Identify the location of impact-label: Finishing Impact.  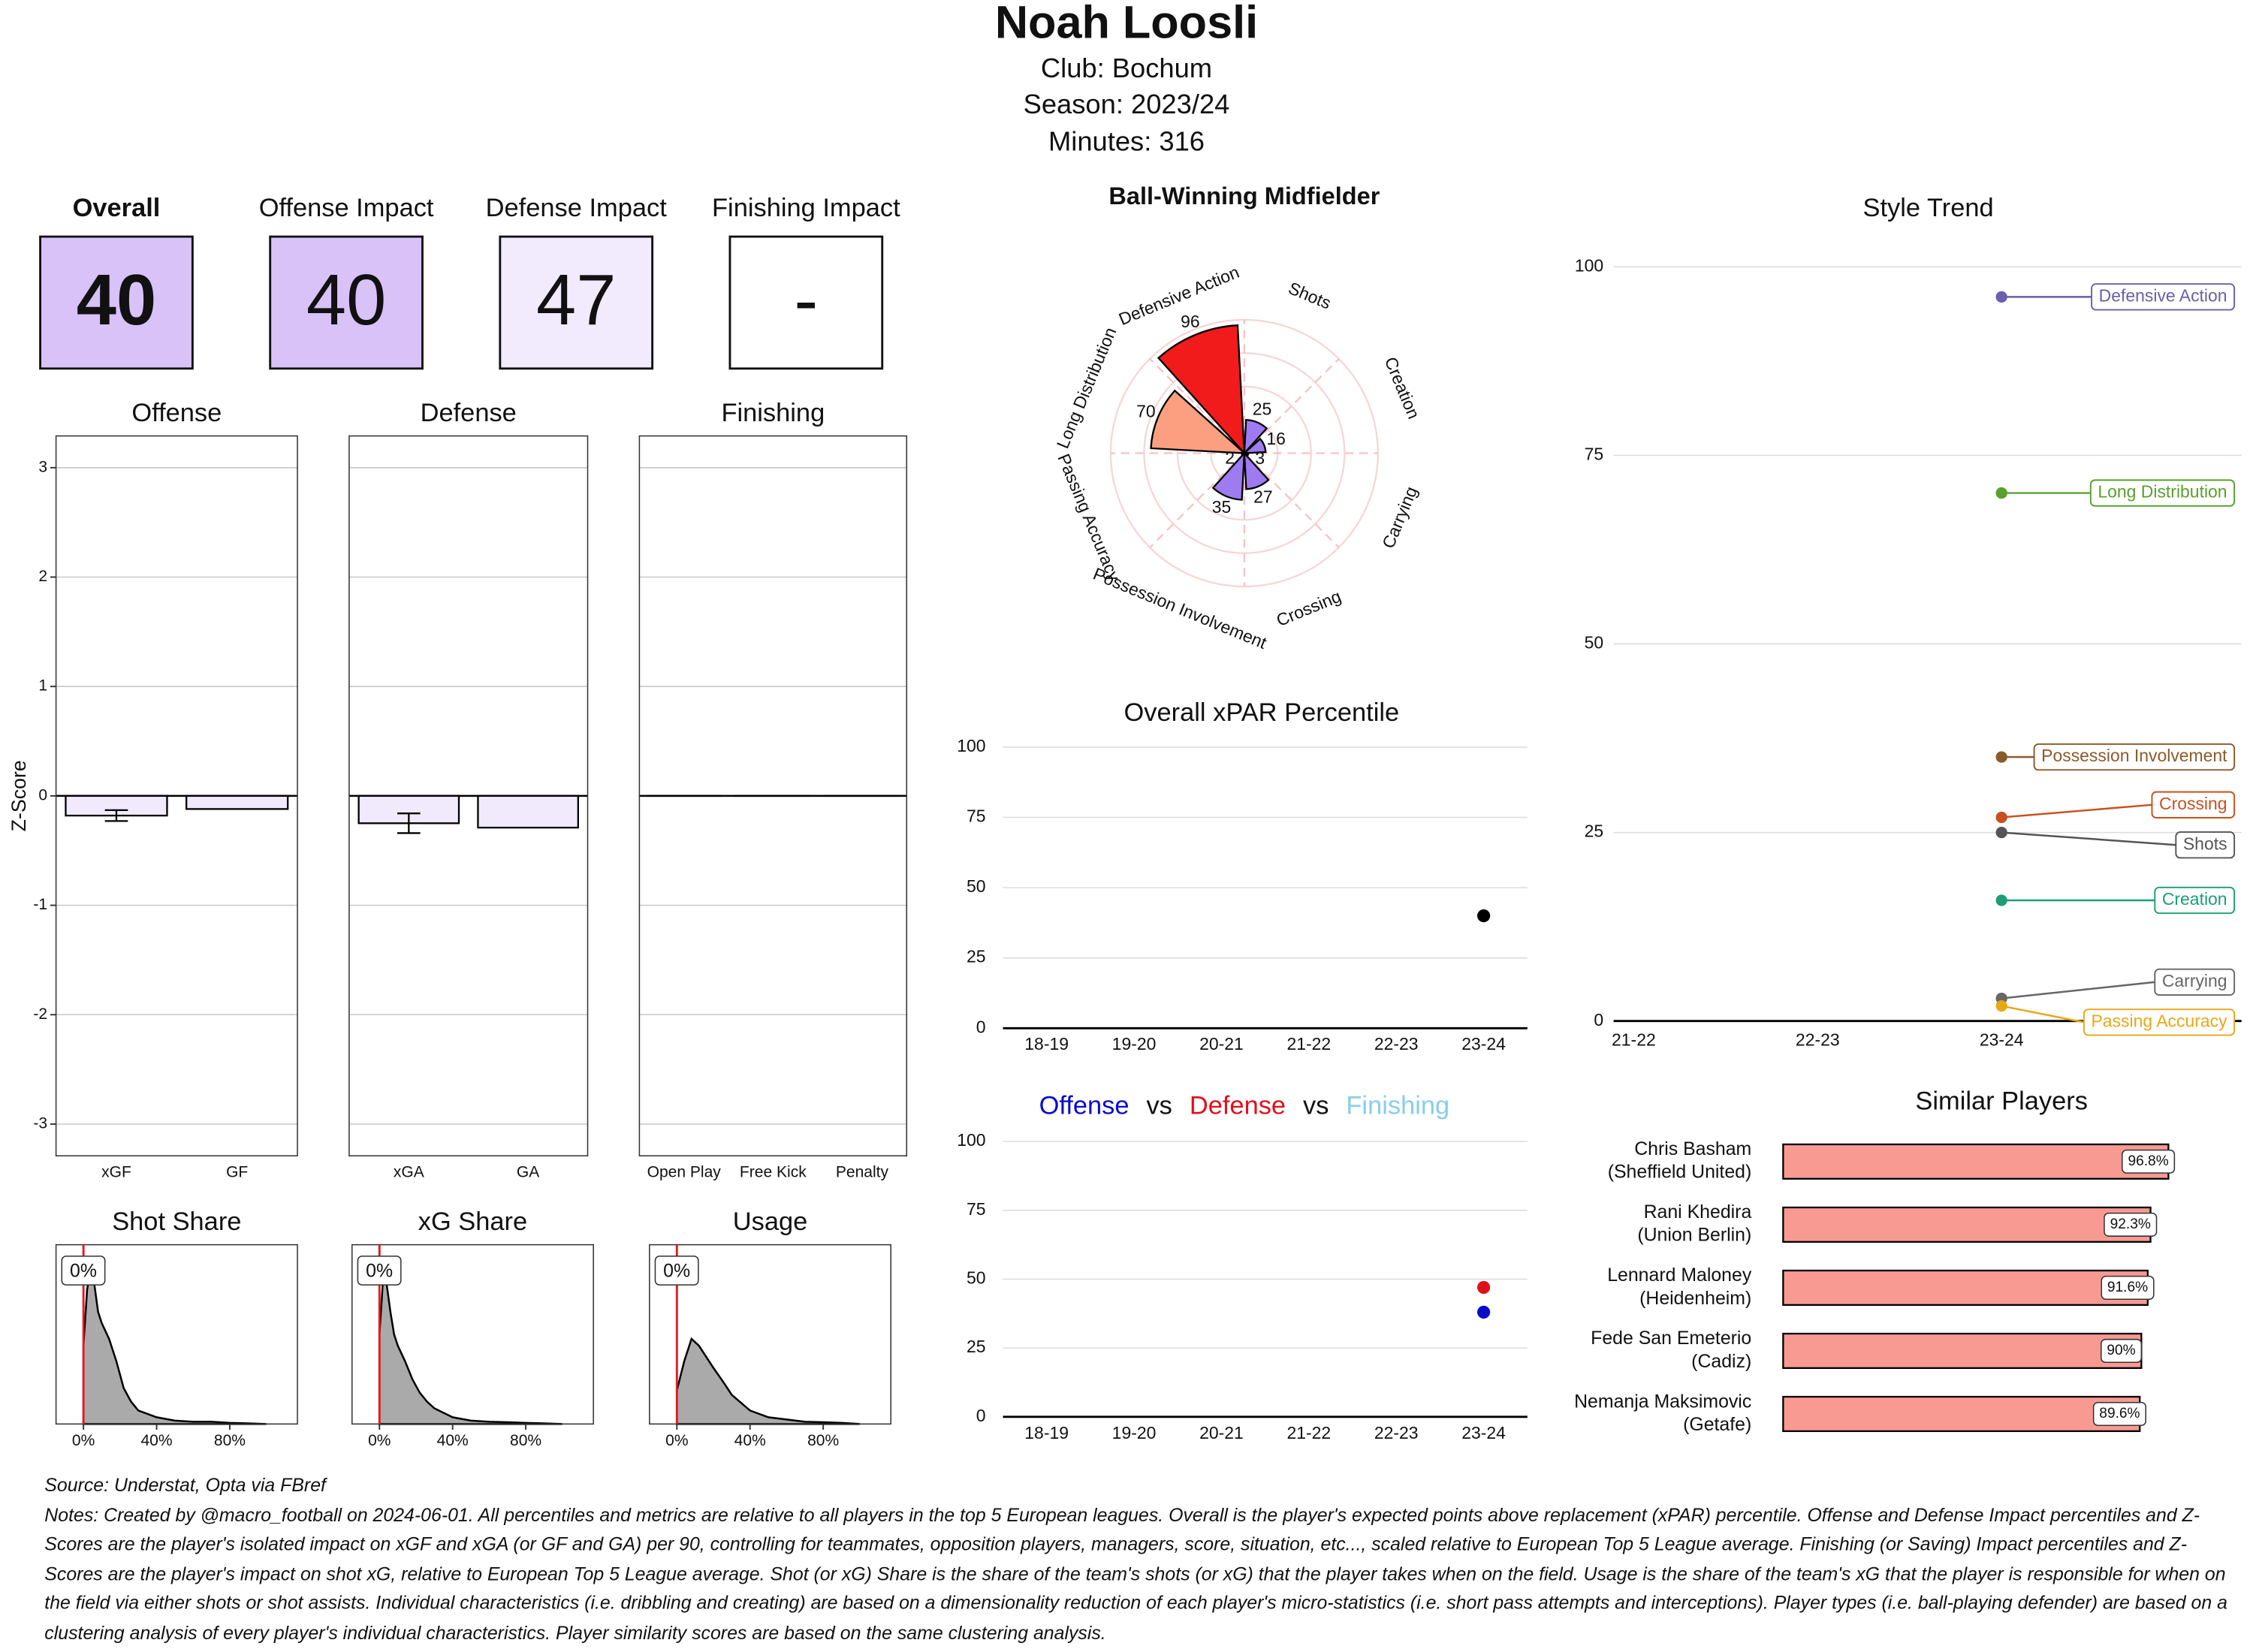
(806, 208).